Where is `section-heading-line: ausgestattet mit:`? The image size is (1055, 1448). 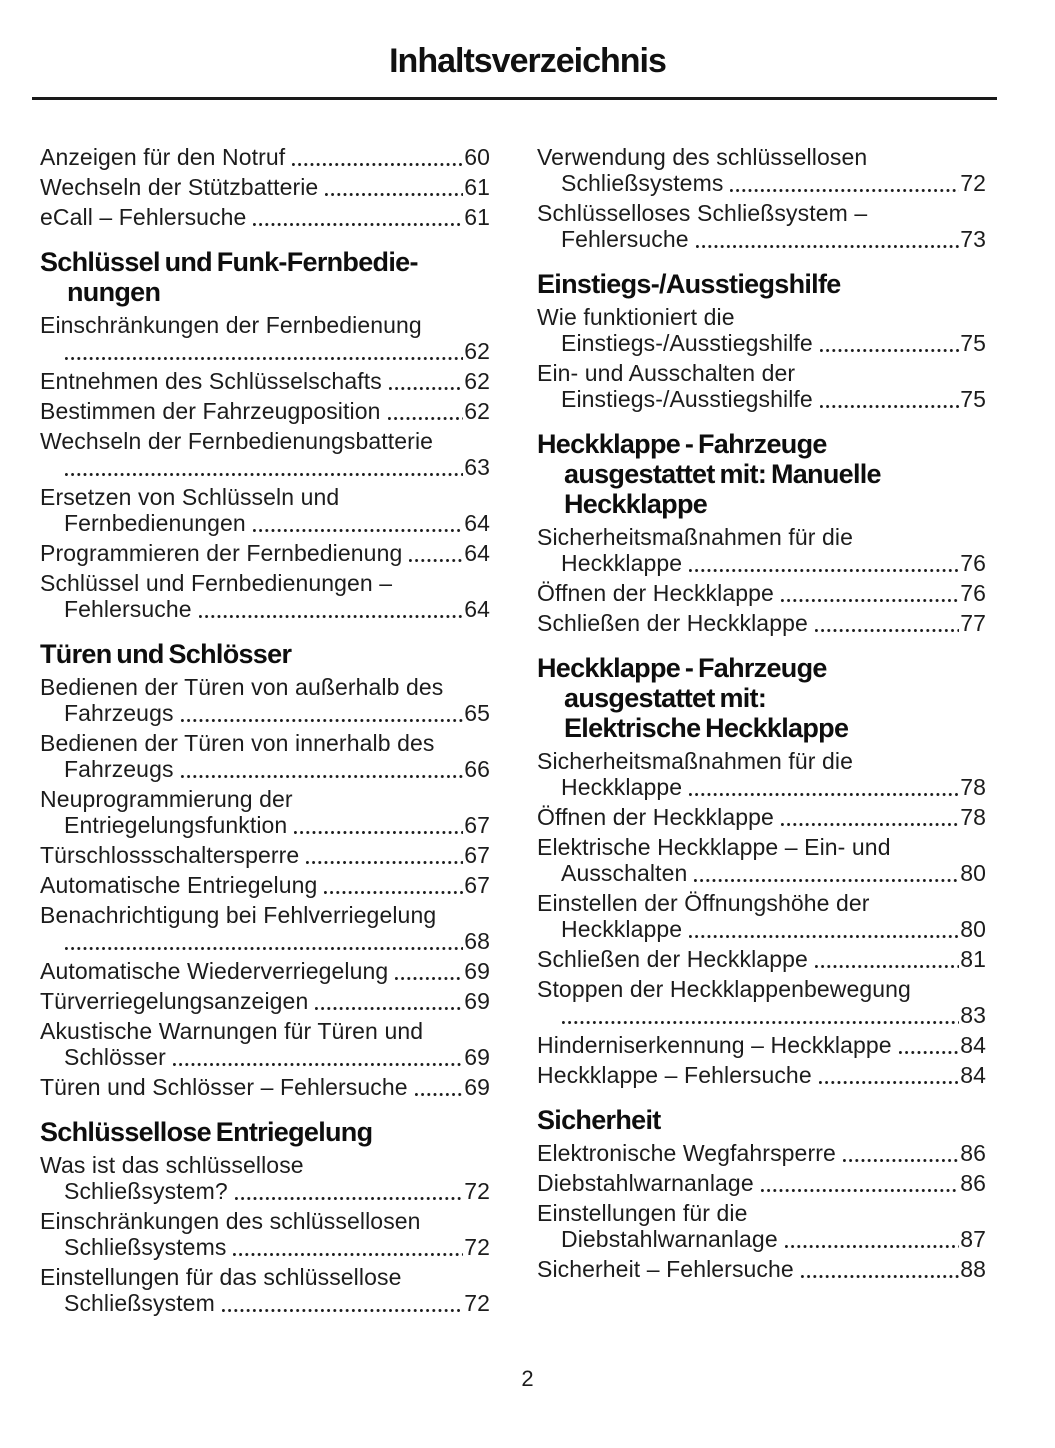 section-heading-line: ausgestattet mit: is located at coordinates (665, 698).